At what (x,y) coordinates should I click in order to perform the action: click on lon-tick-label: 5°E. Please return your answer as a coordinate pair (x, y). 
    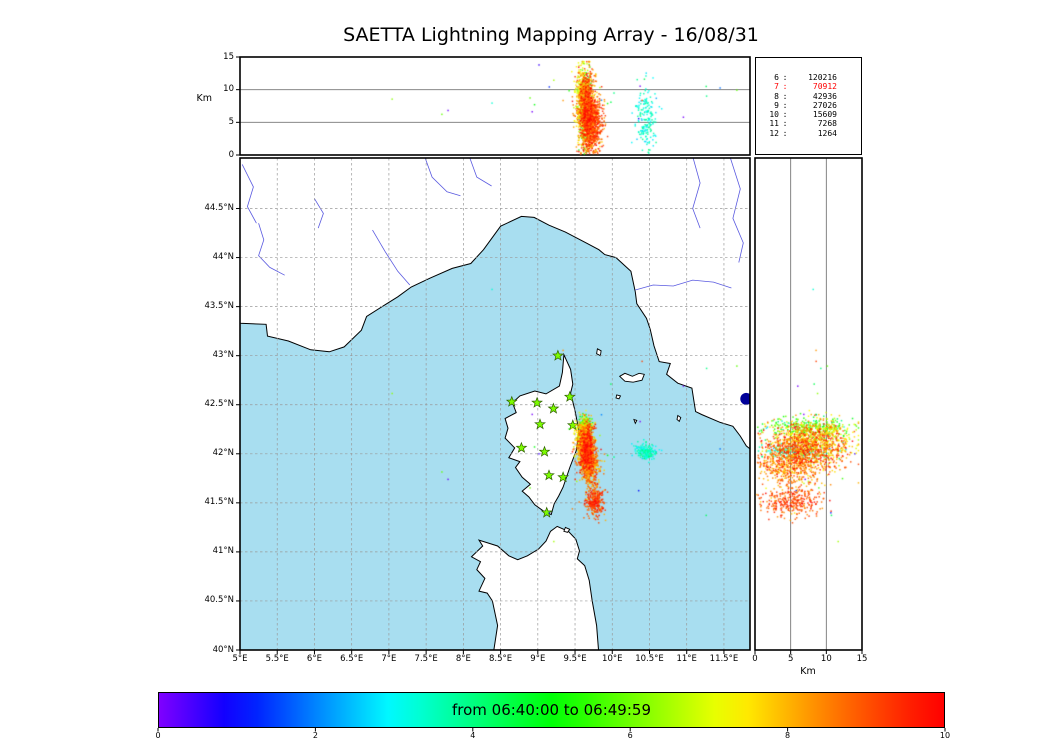
    Looking at the image, I should click on (240, 659).